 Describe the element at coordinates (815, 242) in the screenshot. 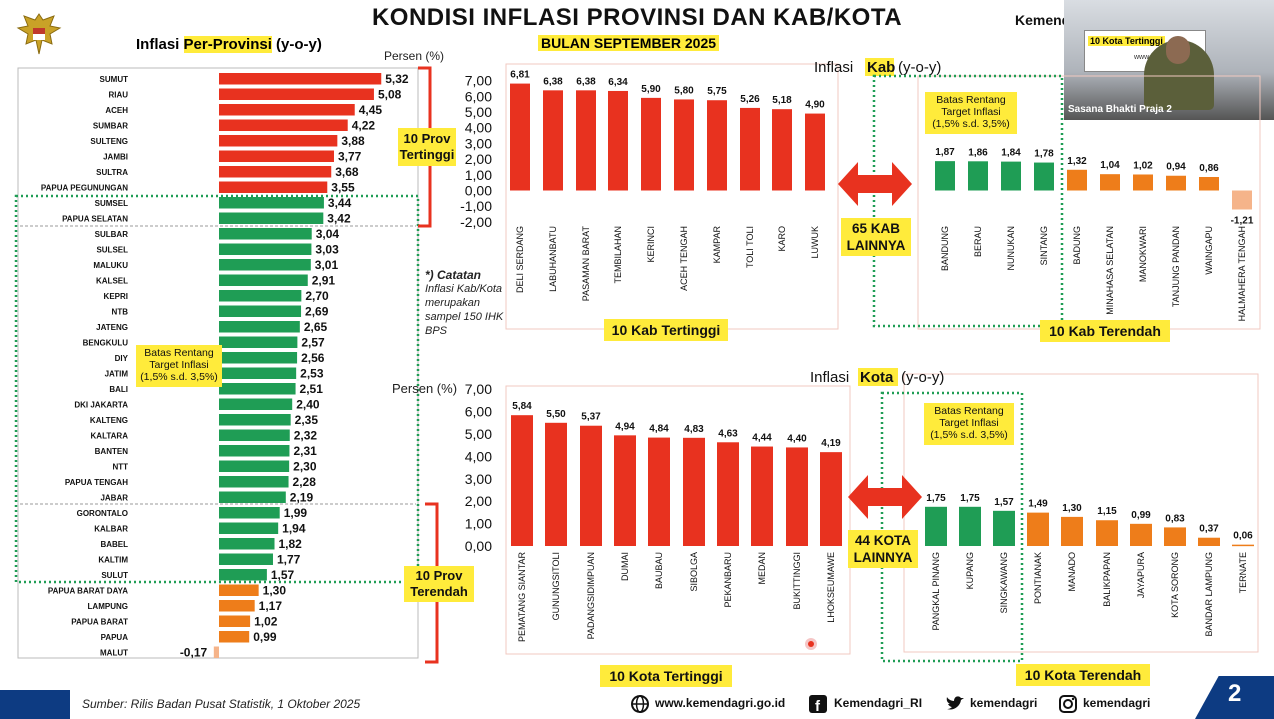

I see `kab-top-category-label: LUWUK` at that location.